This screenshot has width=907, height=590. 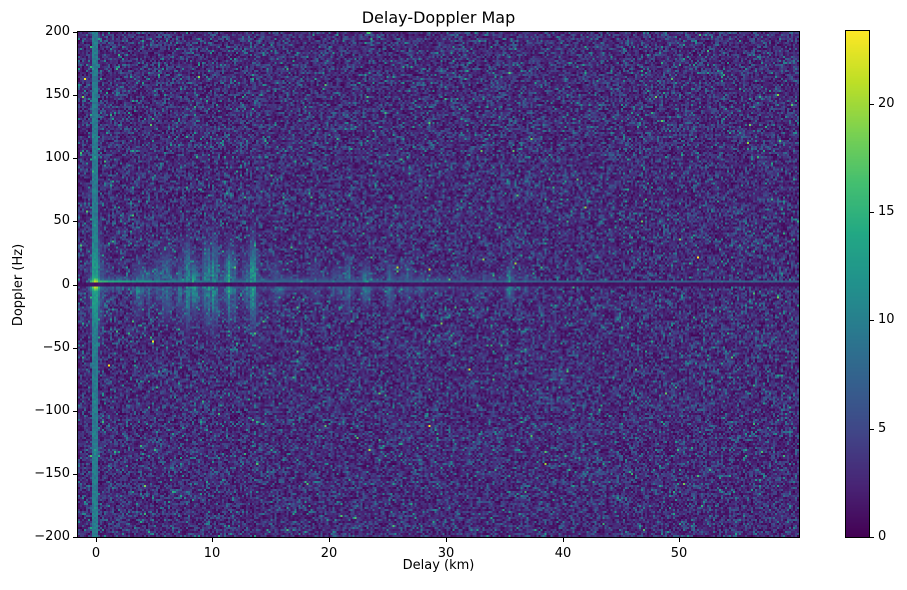 What do you see at coordinates (61, 220) in the screenshot?
I see `y-tick-label: 50` at bounding box center [61, 220].